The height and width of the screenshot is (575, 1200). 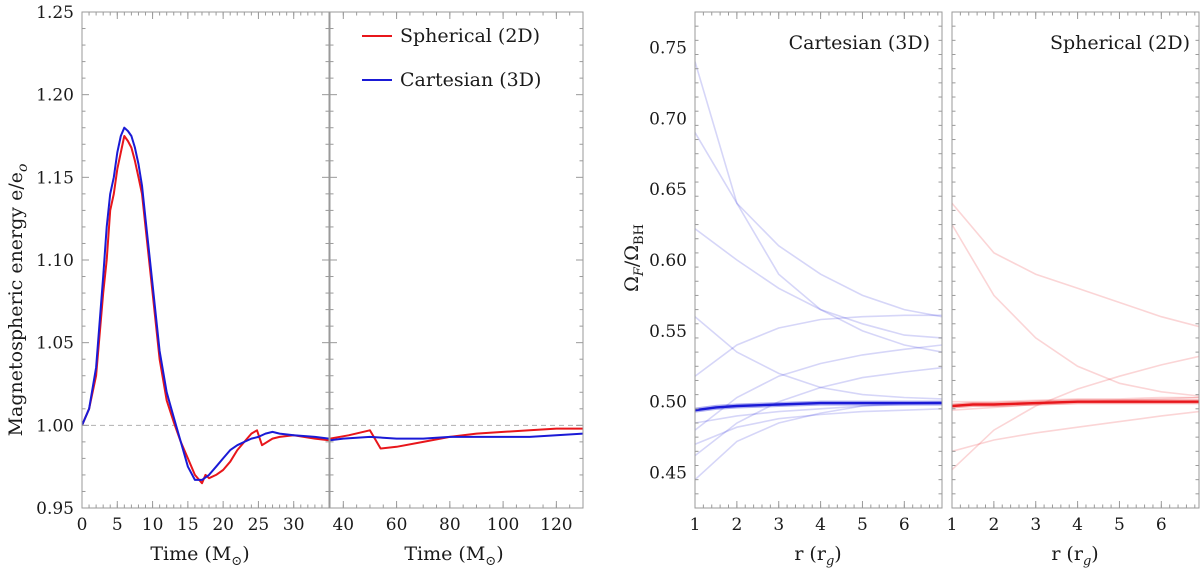 I want to click on y-tick-label: 0.95, so click(x=55, y=509).